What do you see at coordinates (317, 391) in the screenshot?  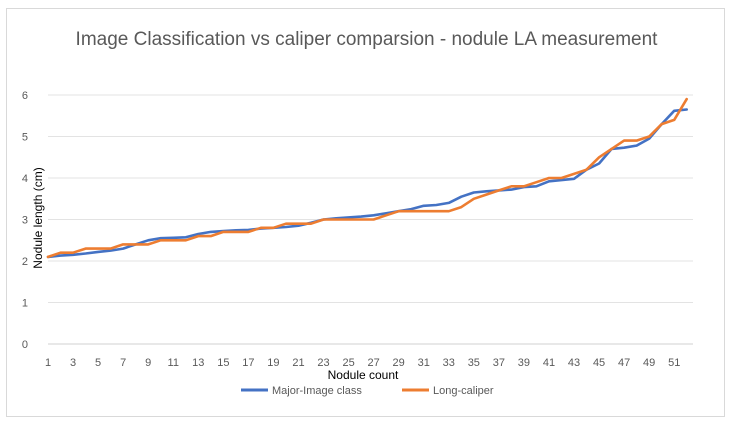 I see `legend-label: Major-Image class` at bounding box center [317, 391].